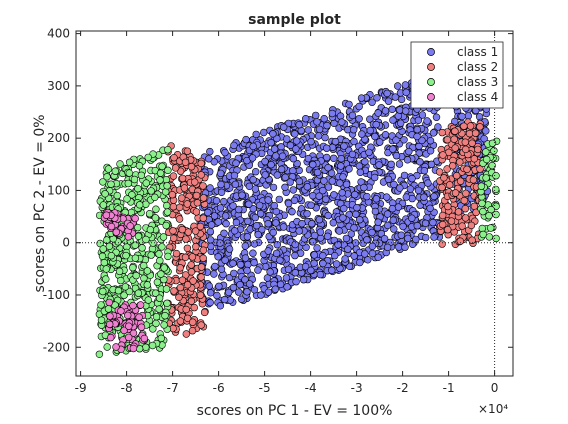 Image resolution: width=568 pixels, height=424 pixels. I want to click on x-tick-label: -8, so click(127, 388).